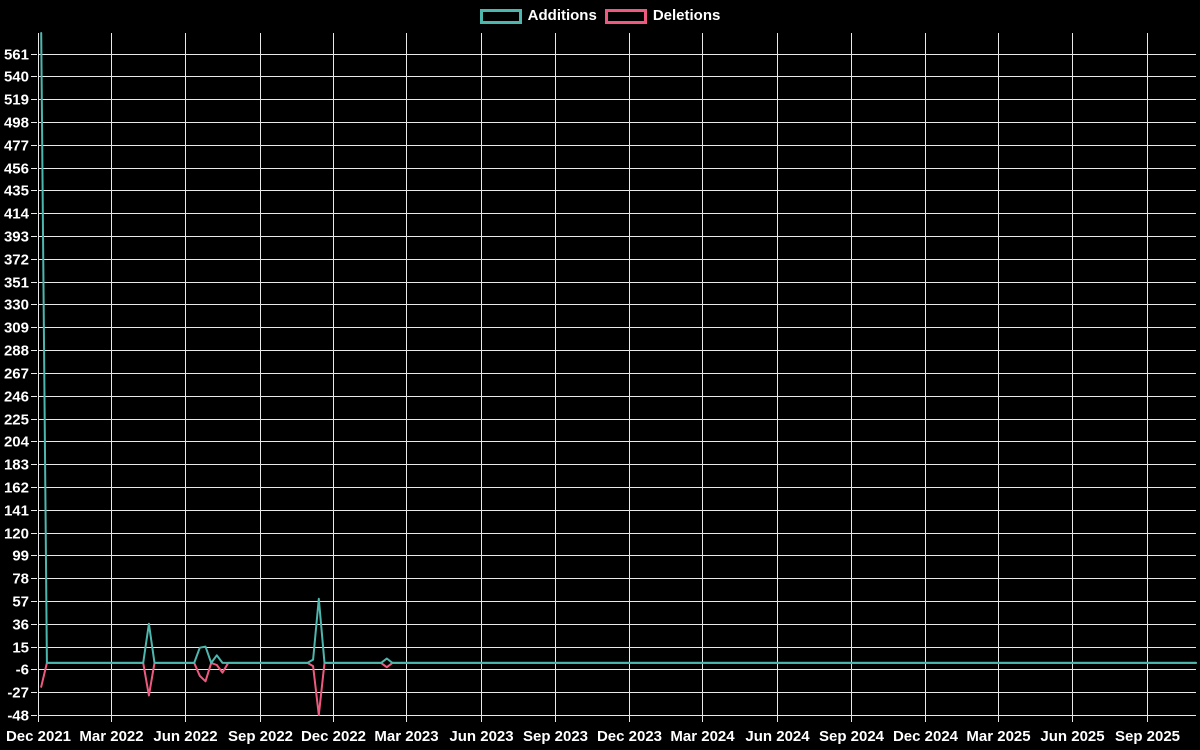  I want to click on legend-item-deletions: Deletions, so click(662, 16).